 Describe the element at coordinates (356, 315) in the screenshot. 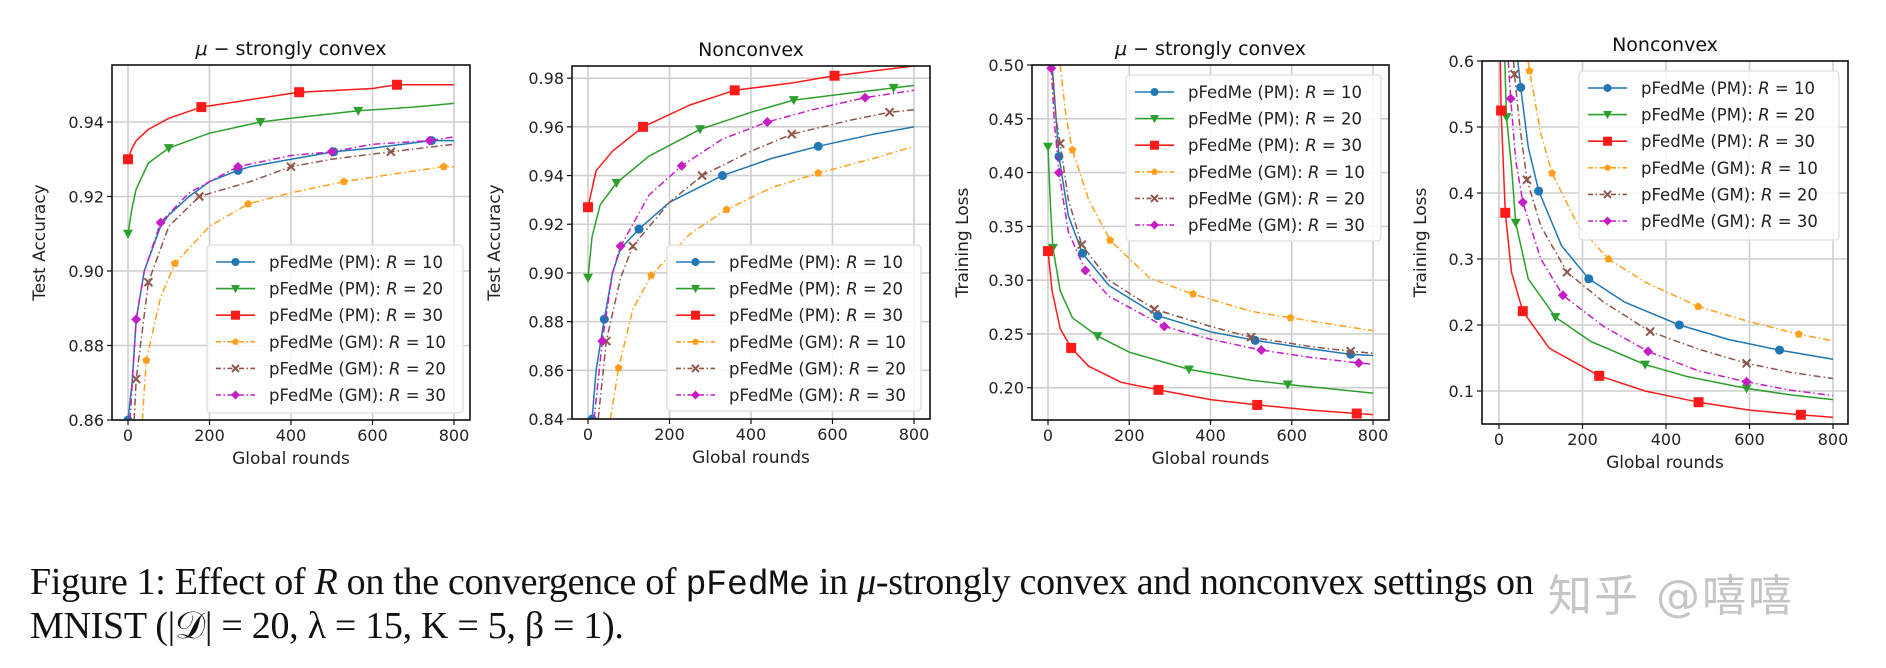

I see `legend-label: pFedMe (PM): R = 30` at that location.